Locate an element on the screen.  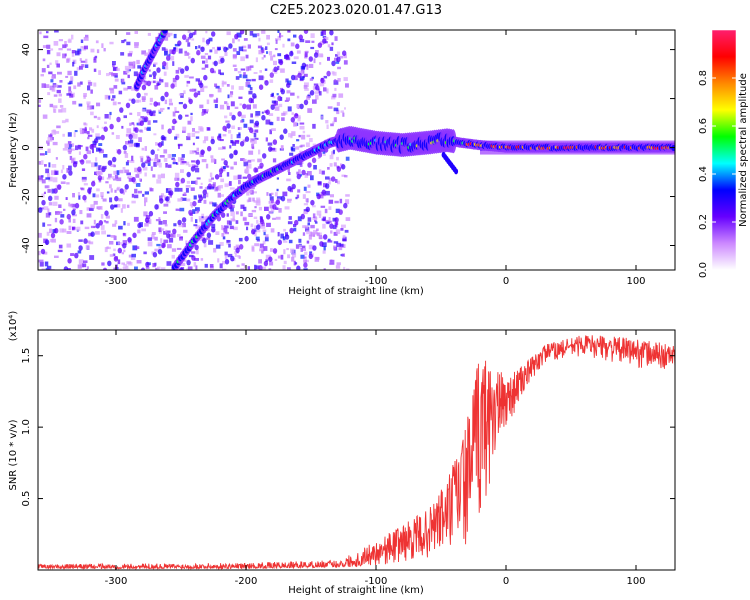
snr-x-axis-label: Height of straight line (km) is located at coordinates (356, 590).